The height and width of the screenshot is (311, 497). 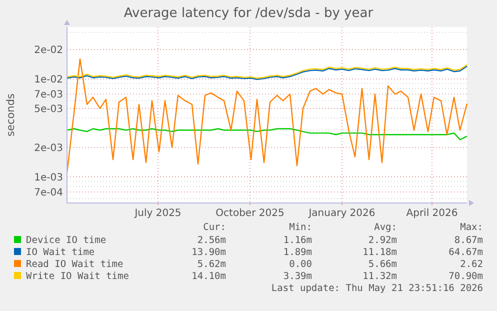 I want to click on x-tick-label: April 2026, so click(x=432, y=213).